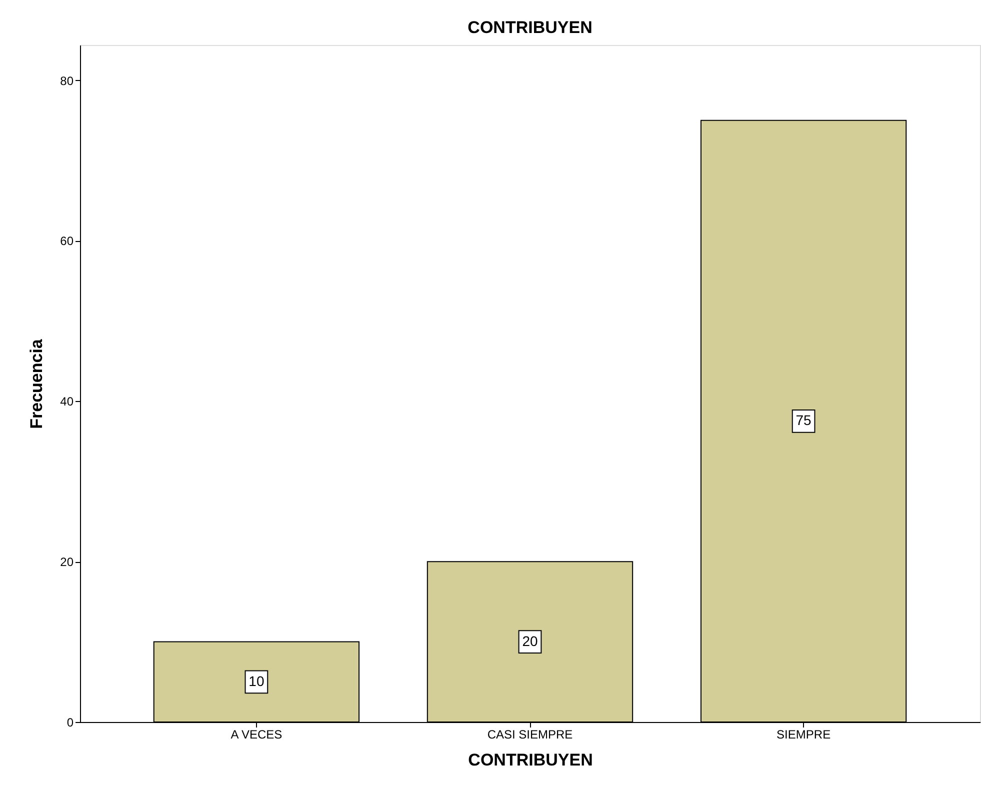 Image resolution: width=981 pixels, height=793 pixels. Describe the element at coordinates (530, 735) in the screenshot. I see `x-tick-label: CASI SIEMPRE` at that location.